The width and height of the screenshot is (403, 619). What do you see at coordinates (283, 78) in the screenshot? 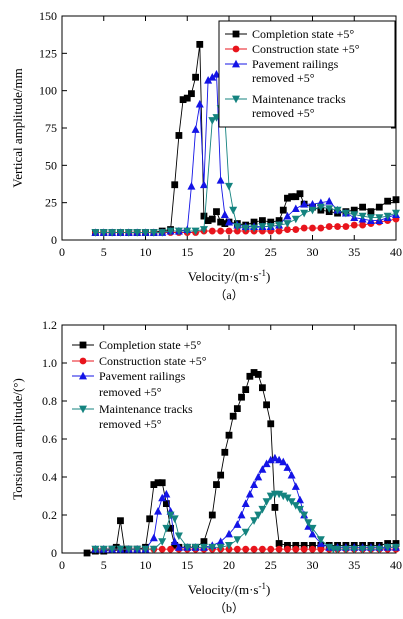
I see `legend-label-railings-line2: removed +5°` at bounding box center [283, 78].